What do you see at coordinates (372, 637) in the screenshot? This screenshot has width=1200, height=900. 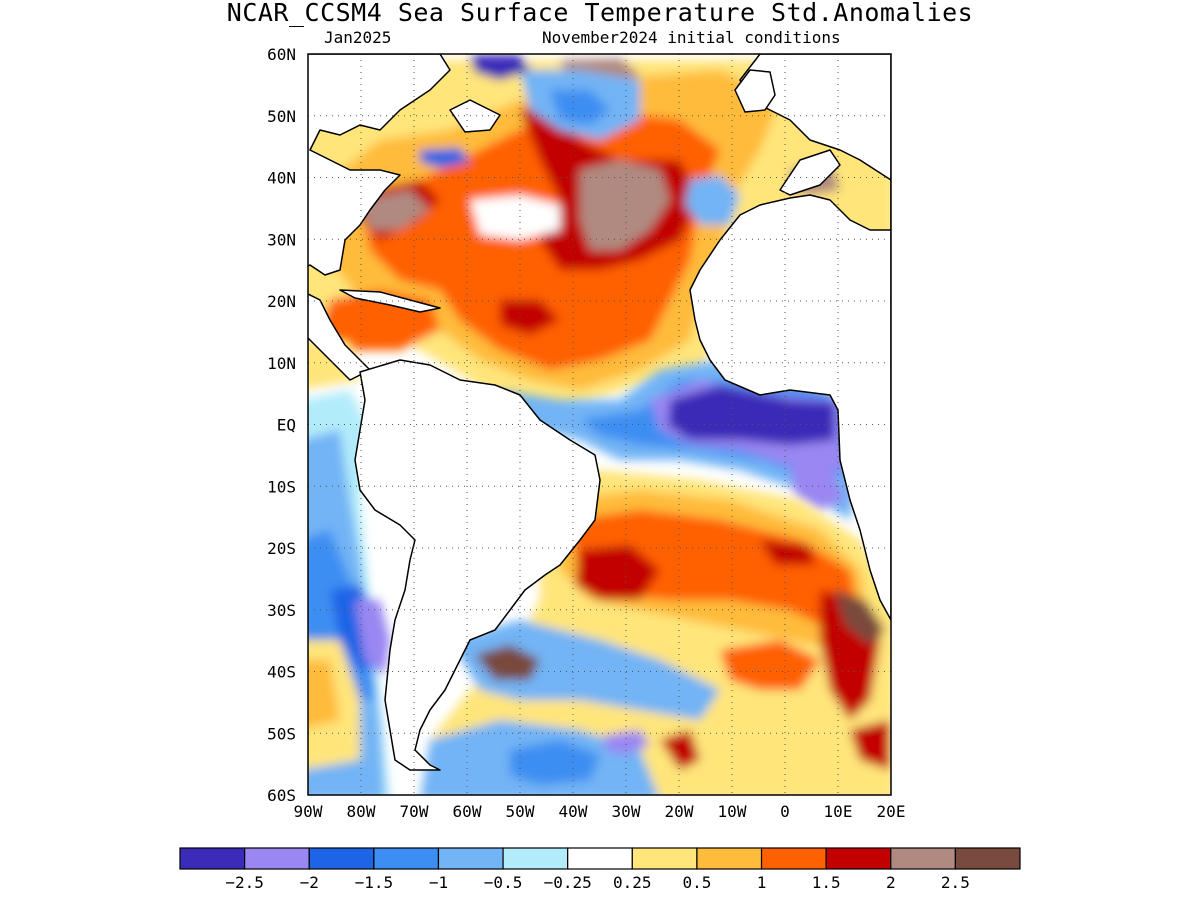 I see `pac-lavender` at bounding box center [372, 637].